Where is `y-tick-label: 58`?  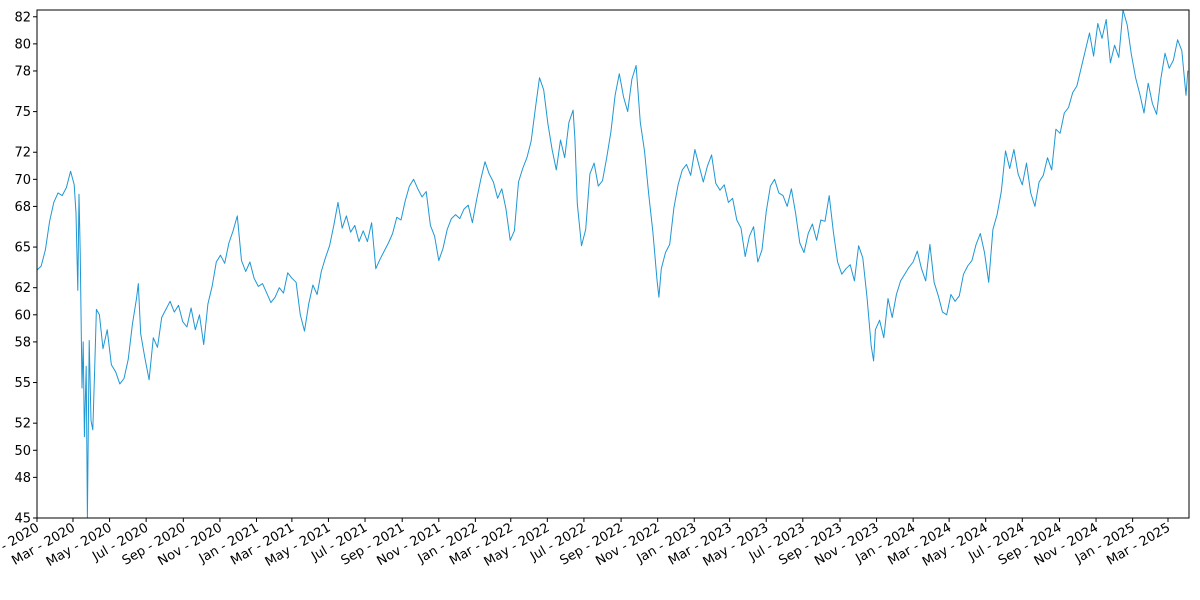
y-tick-label: 58 is located at coordinates (22, 342).